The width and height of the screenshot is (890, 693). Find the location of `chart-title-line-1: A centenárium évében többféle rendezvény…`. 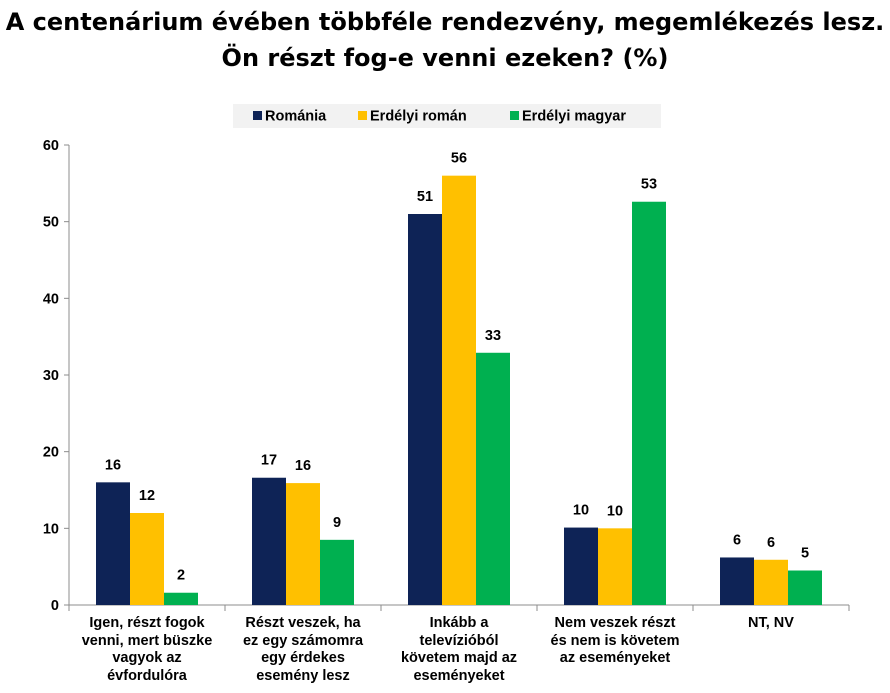

chart-title-line-1: A centenárium évében többféle rendezvény… is located at coordinates (445, 22).